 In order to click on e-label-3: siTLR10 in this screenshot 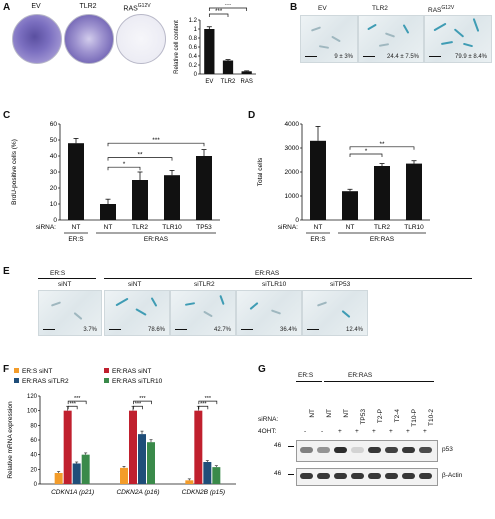, I will do `click(274, 284)`.